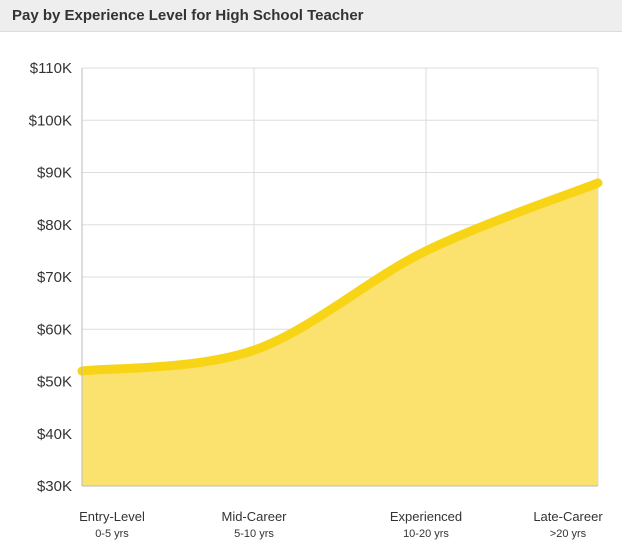 The image size is (622, 559). Describe the element at coordinates (426, 516) in the screenshot. I see `x-category-label: Experienced` at that location.